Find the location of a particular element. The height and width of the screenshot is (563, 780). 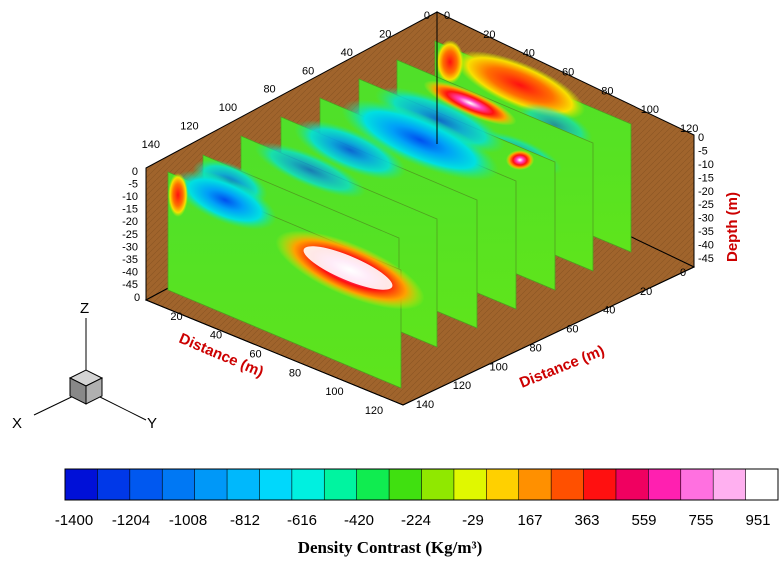

x-axis-left-tick-2: 40 is located at coordinates (216, 336).